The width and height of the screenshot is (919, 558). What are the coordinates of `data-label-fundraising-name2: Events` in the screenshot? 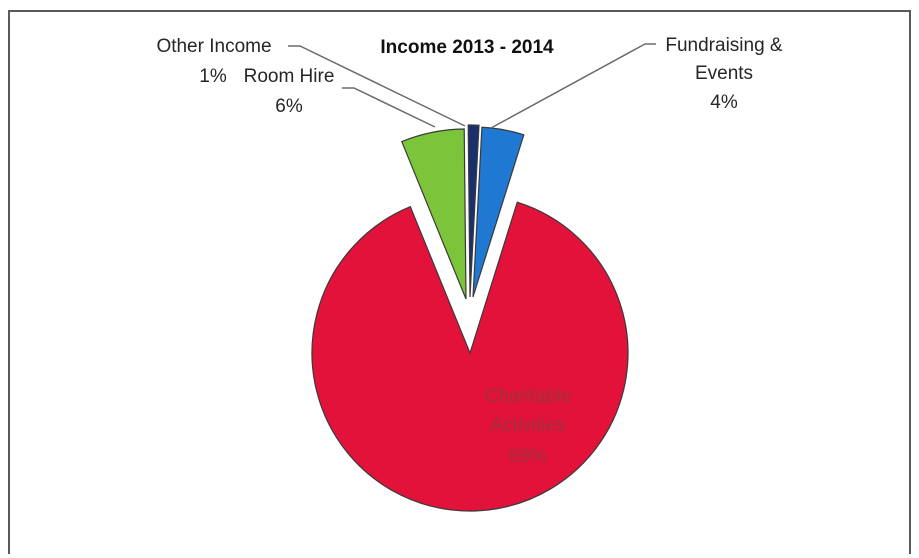 It's located at (724, 73).